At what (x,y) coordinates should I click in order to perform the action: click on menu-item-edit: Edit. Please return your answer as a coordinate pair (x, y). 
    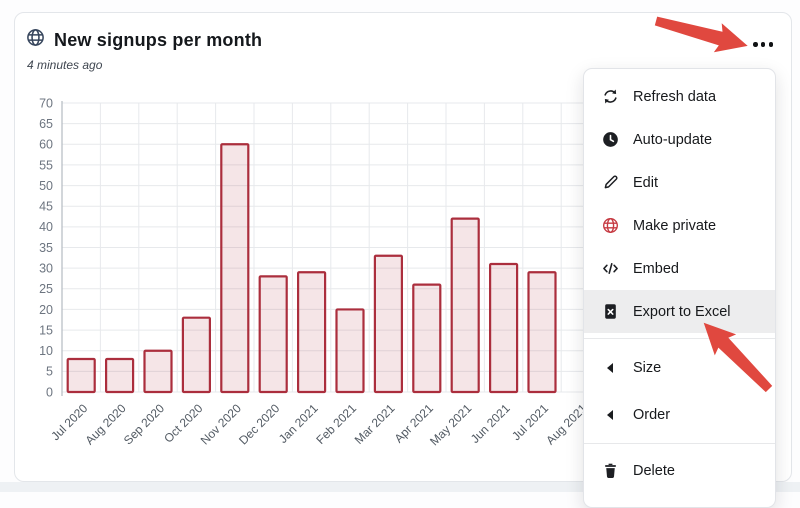
    Looking at the image, I should click on (679, 182).